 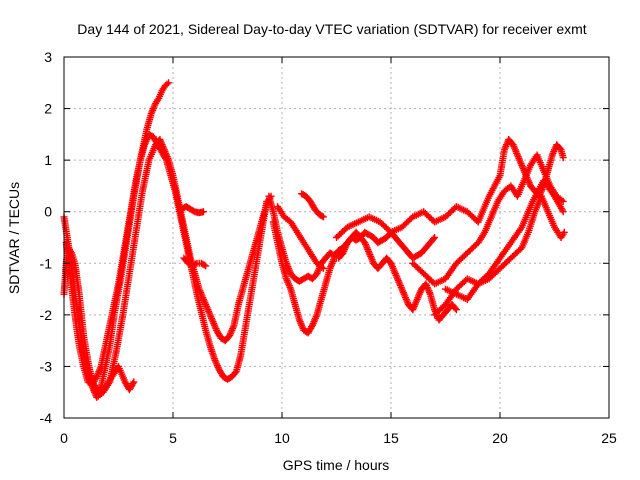 What do you see at coordinates (391, 438) in the screenshot?
I see `x-tick-label: 15` at bounding box center [391, 438].